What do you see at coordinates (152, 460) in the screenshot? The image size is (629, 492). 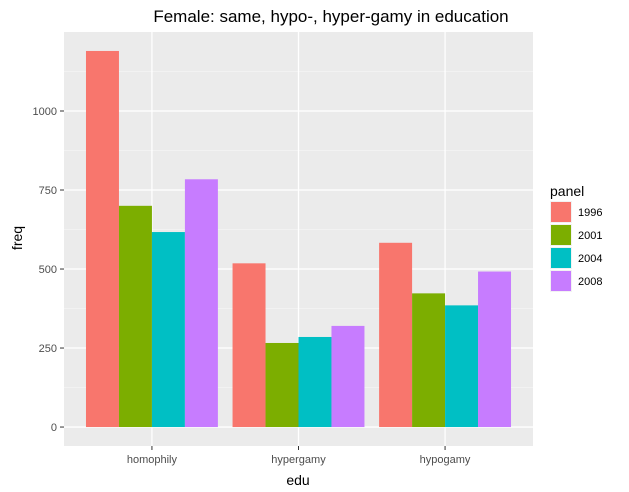 I see `x-tick-label: homophily` at bounding box center [152, 460].